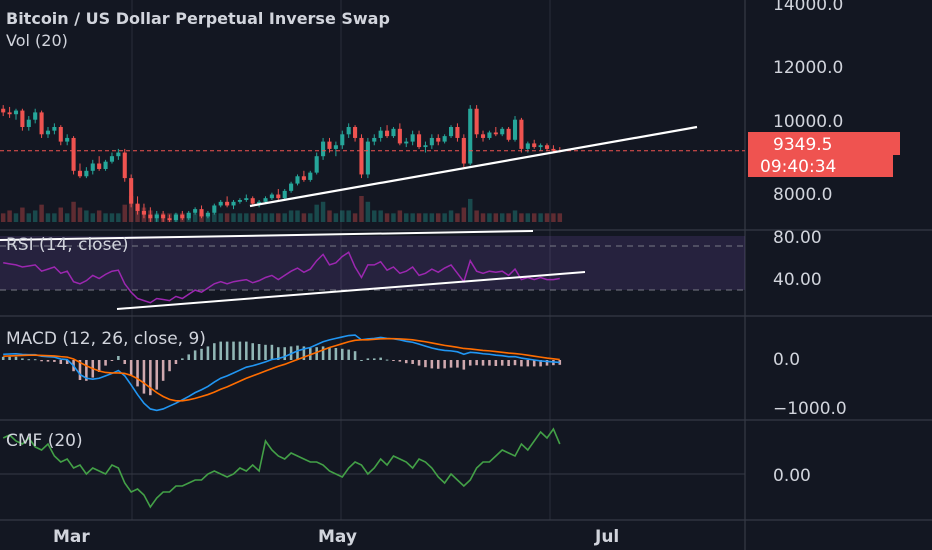  What do you see at coordinates (808, 68) in the screenshot?
I see `price-tick-label: 12000.0` at bounding box center [808, 68].